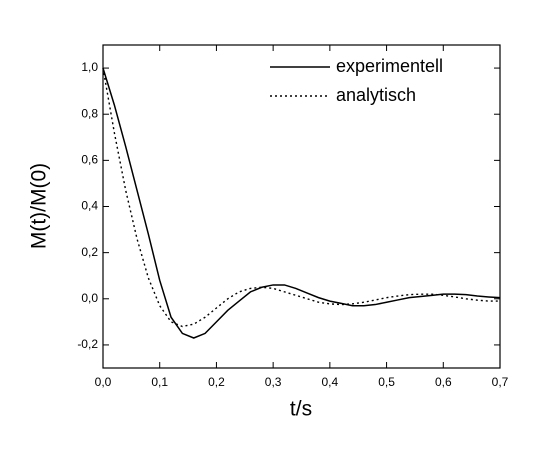  What do you see at coordinates (159, 382) in the screenshot?
I see `x-tick-label: 0,1` at bounding box center [159, 382].